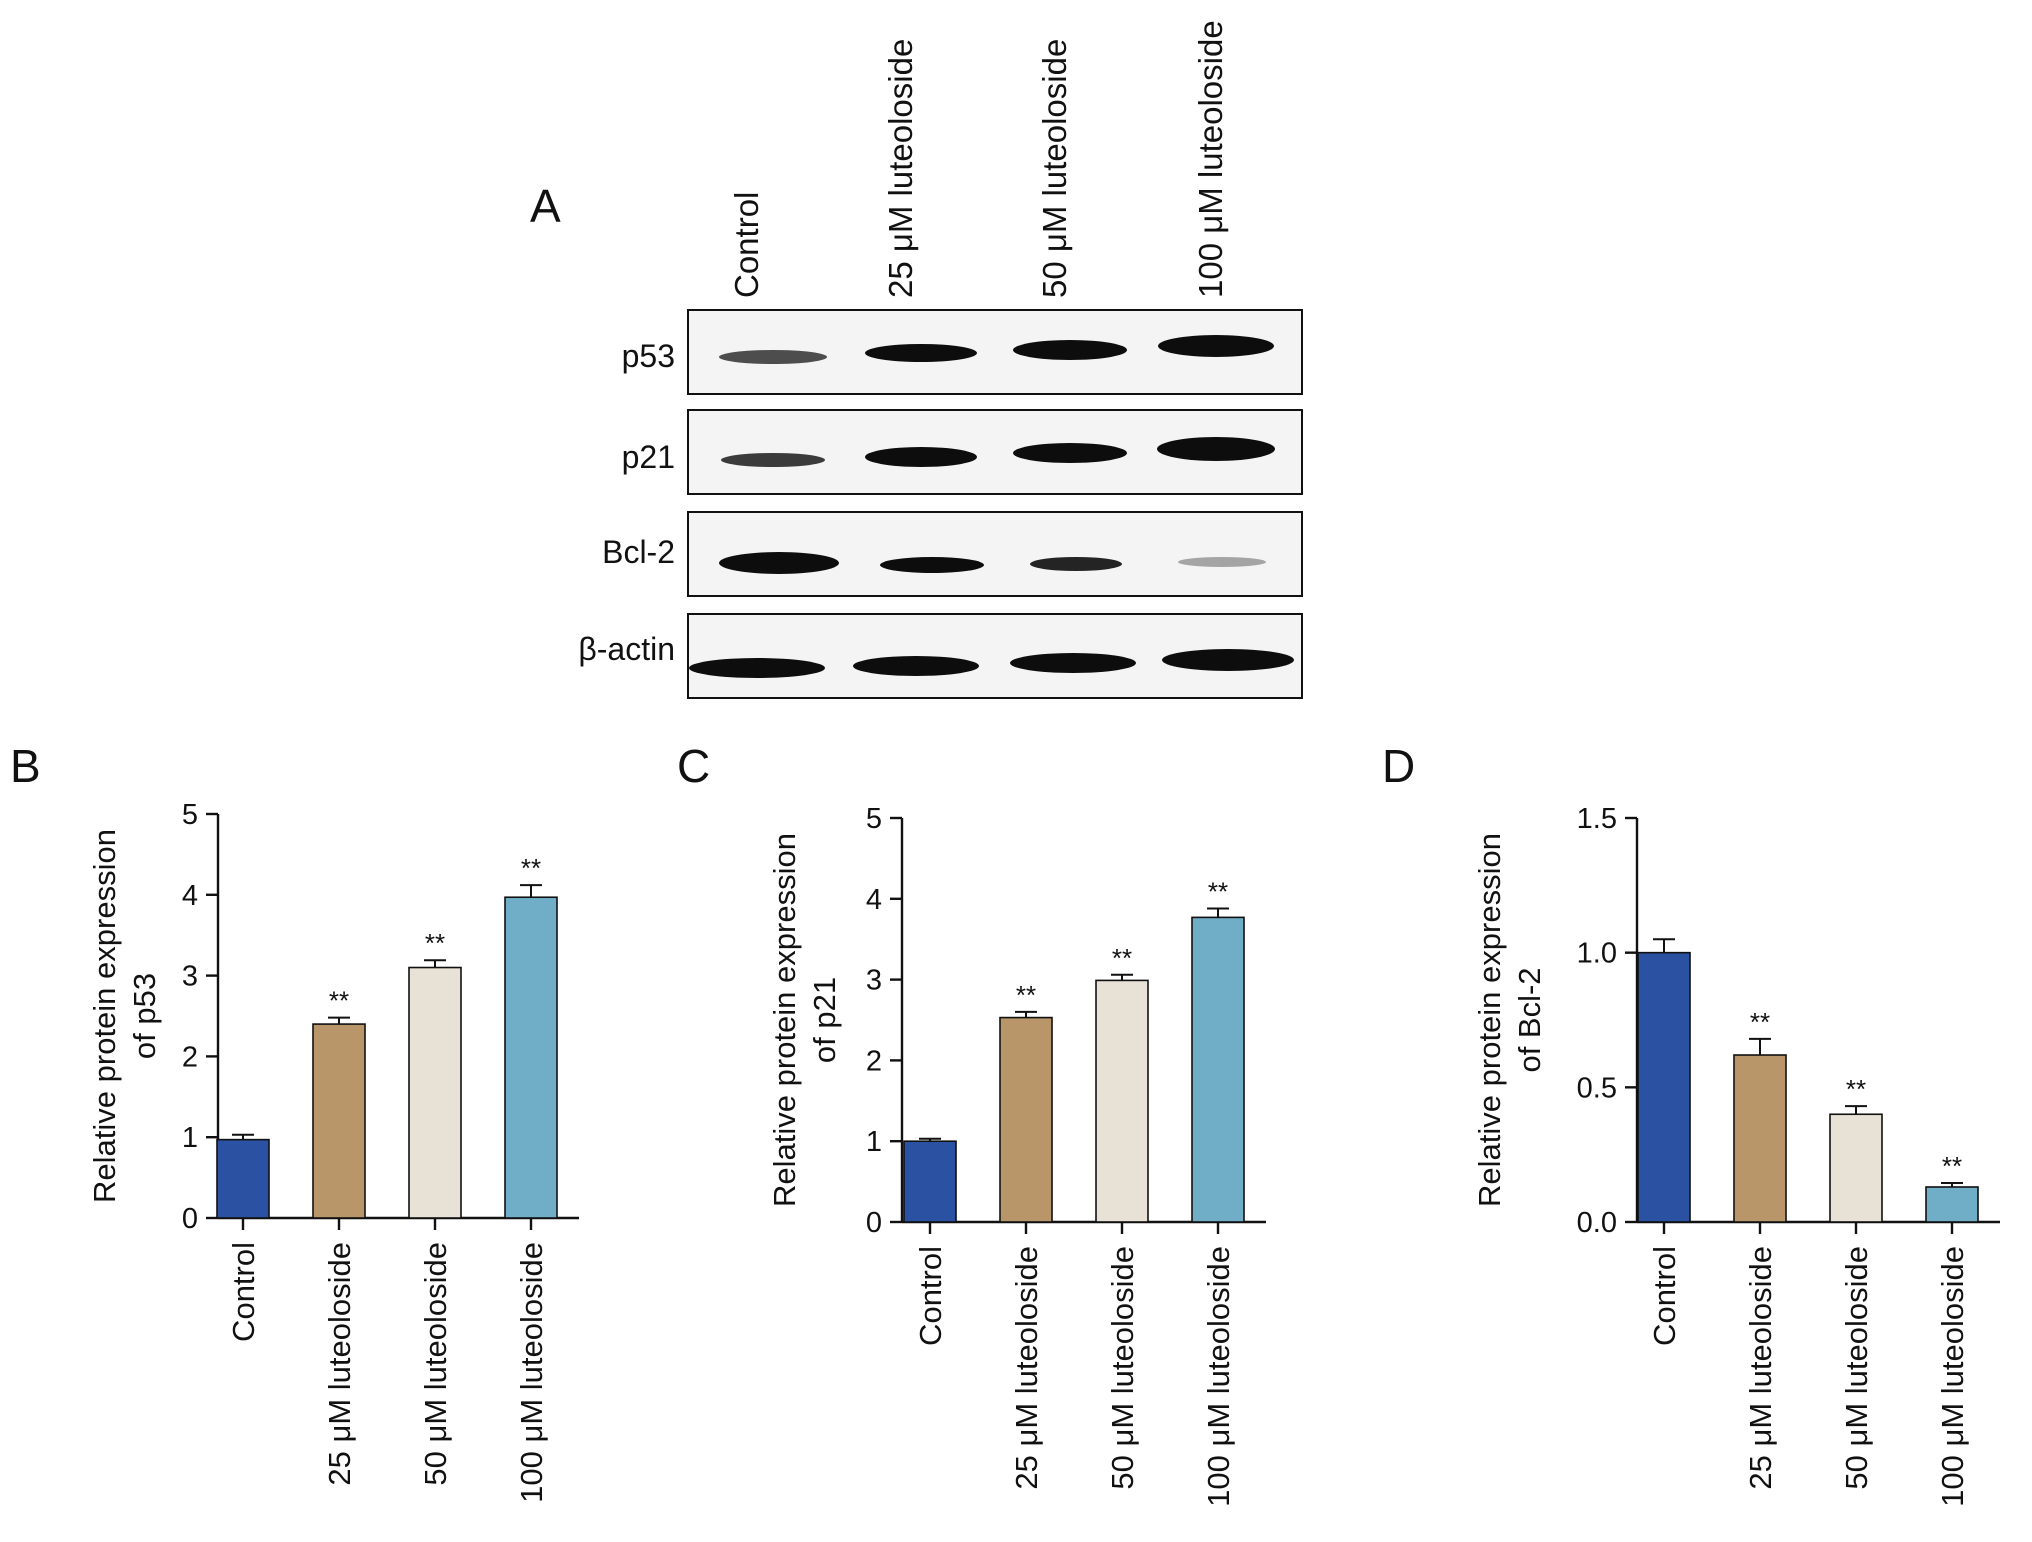 The height and width of the screenshot is (1542, 2032). What do you see at coordinates (1856, 1368) in the screenshot?
I see `chart-d-category-label-2: 50 μM luteoloside` at bounding box center [1856, 1368].